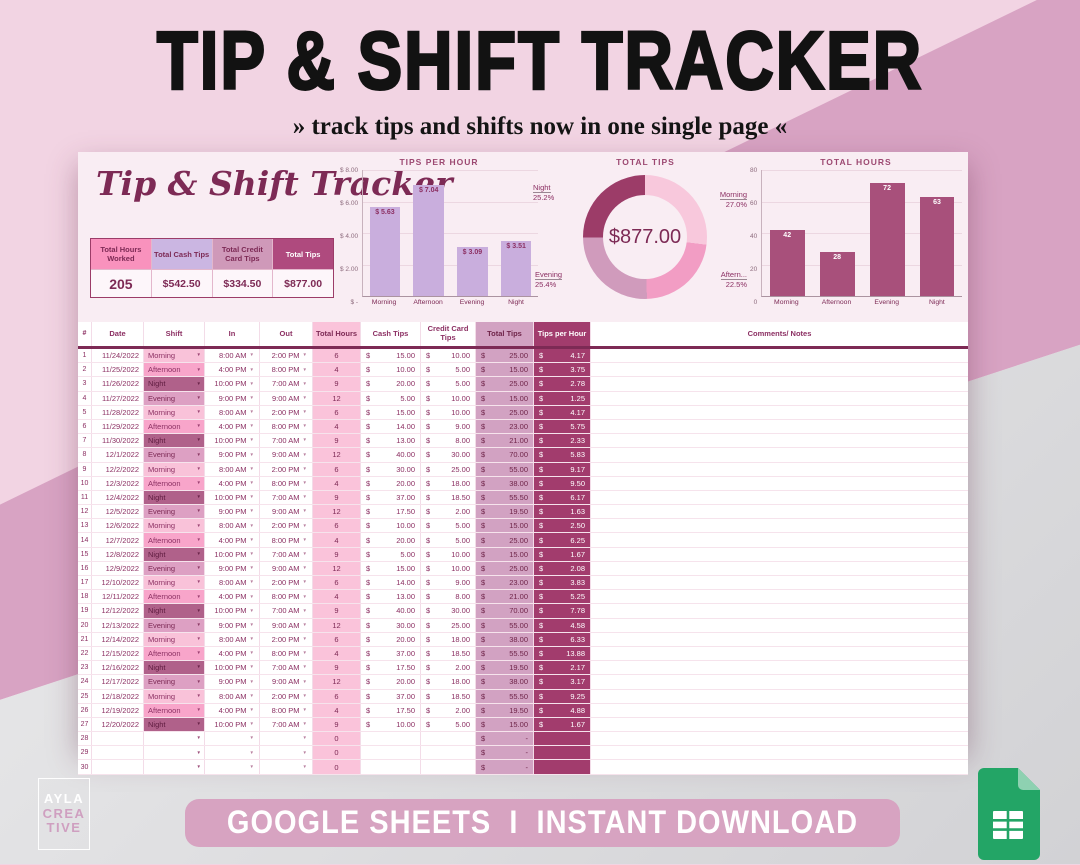 This screenshot has width=1080, height=865. Describe the element at coordinates (118, 540) in the screenshot. I see `date-cell: 12/7/2022` at that location.